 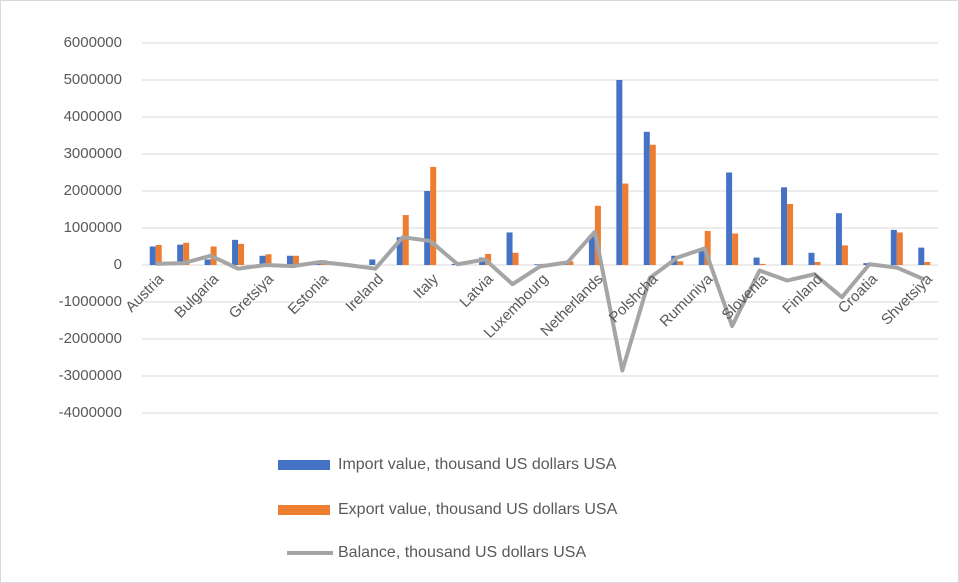 I want to click on legend-label: Balance, thousand US dollars USA, so click(x=462, y=552).